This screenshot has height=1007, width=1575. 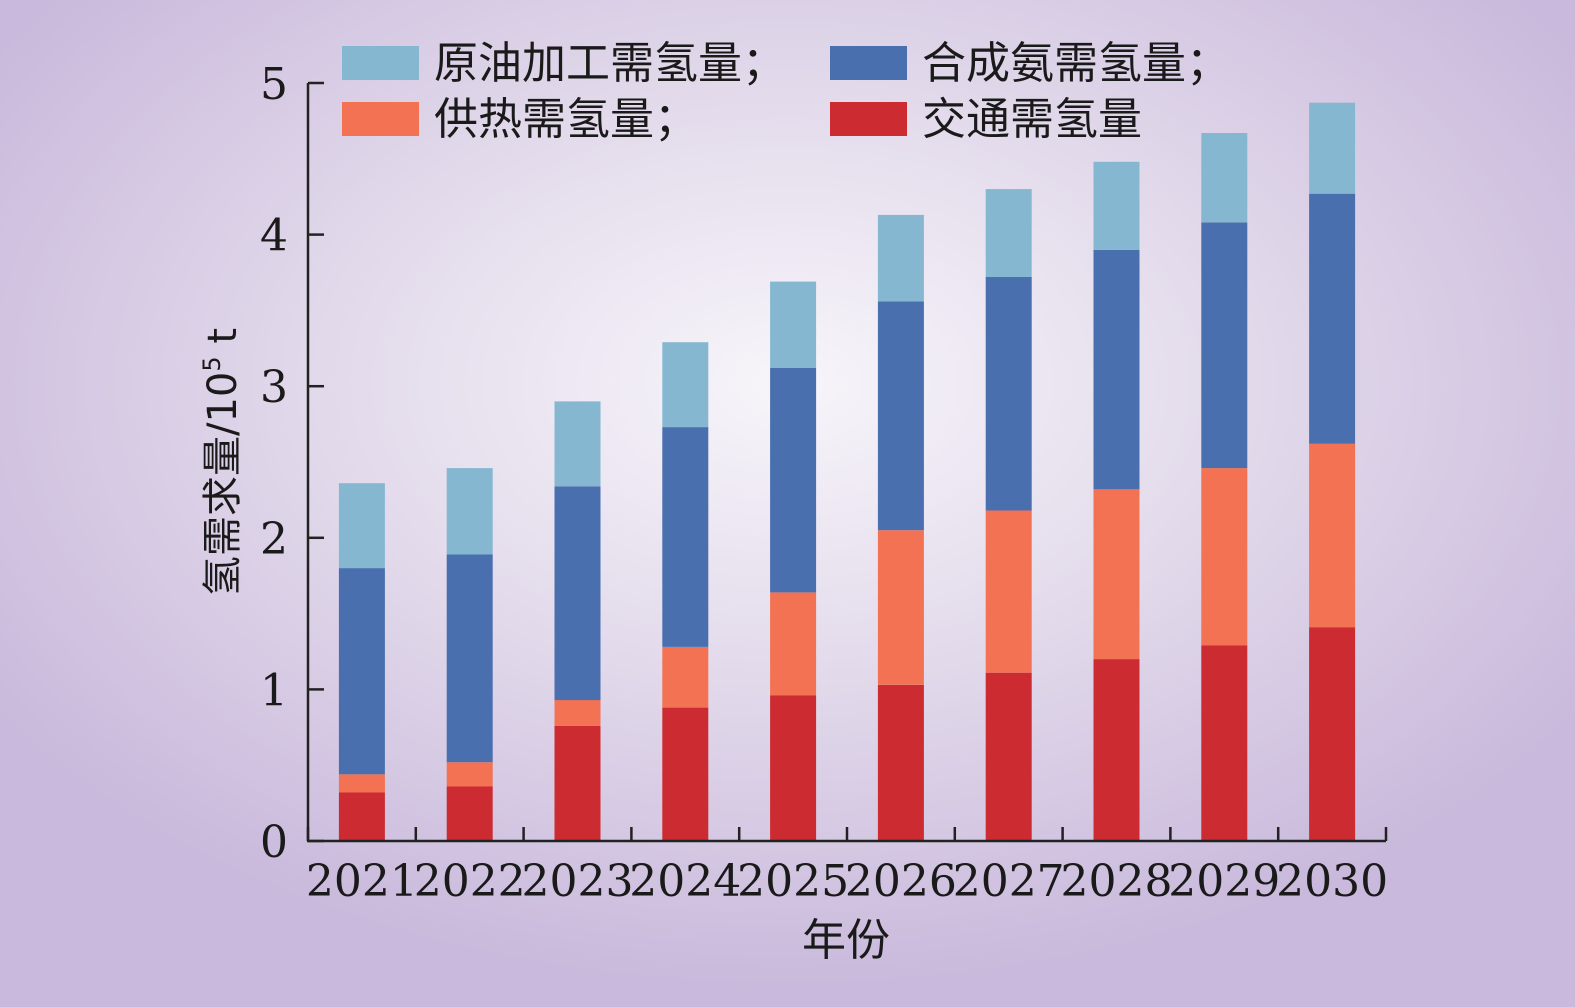 I want to click on y-tick-label: 4, so click(x=274, y=236).